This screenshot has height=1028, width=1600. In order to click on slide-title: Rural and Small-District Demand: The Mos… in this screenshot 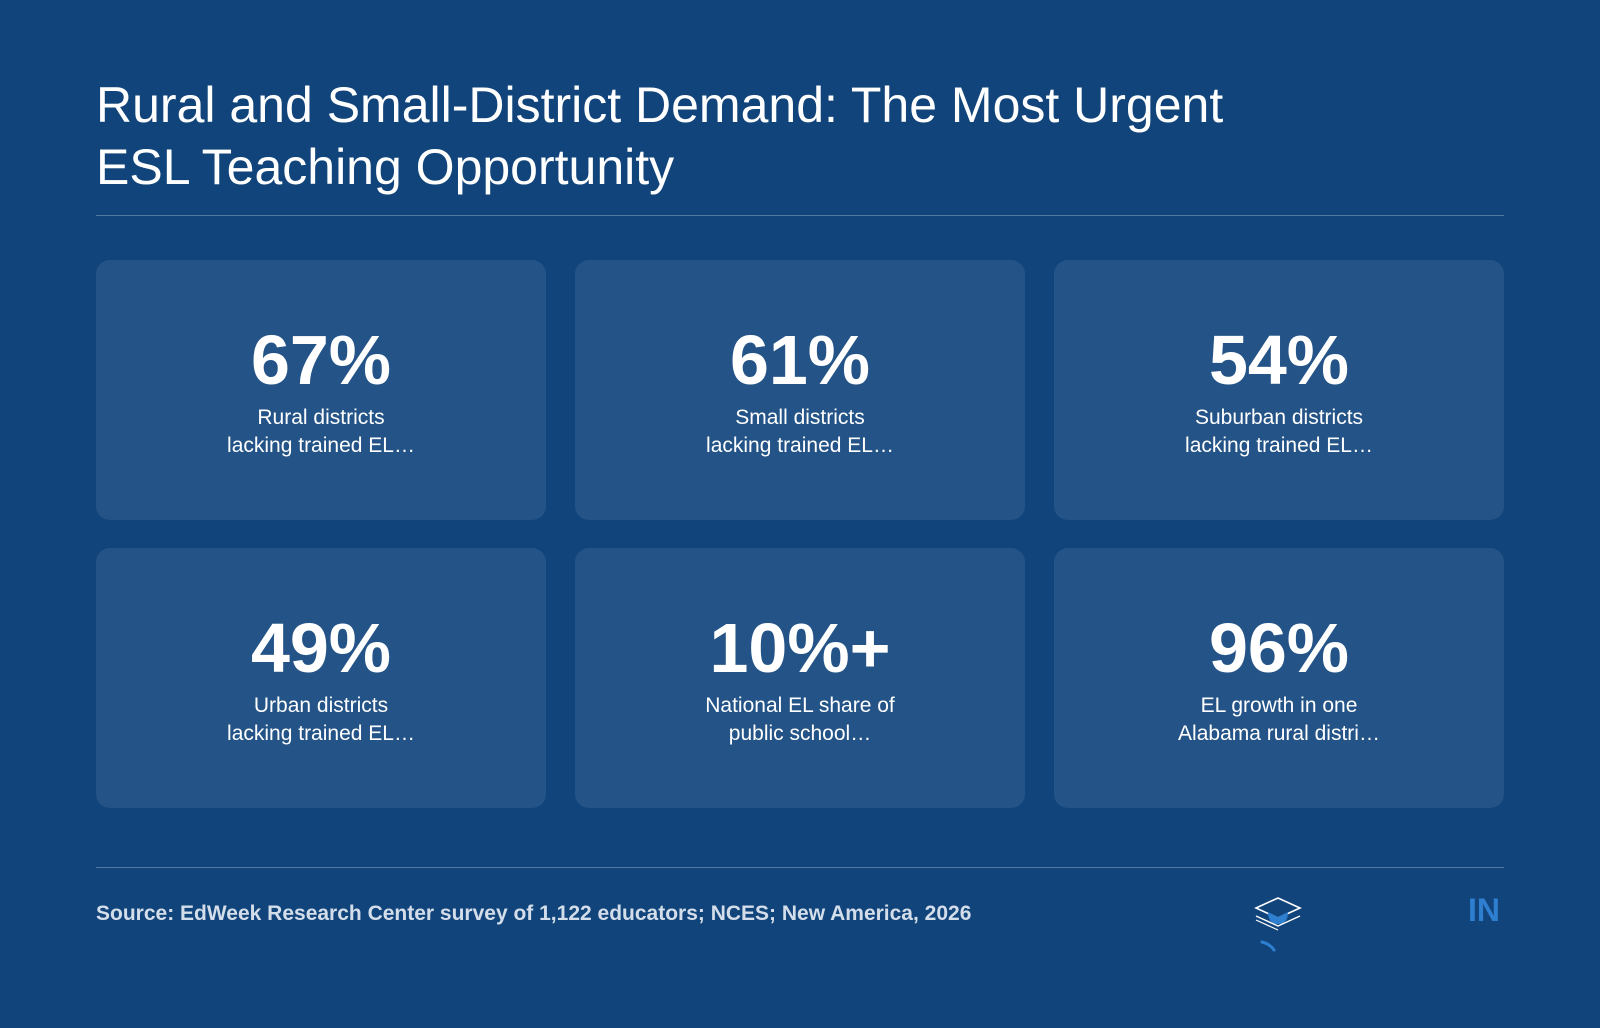, I will do `click(746, 136)`.